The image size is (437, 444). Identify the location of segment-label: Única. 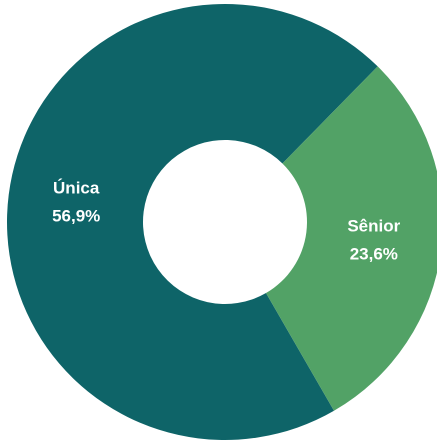
(76, 188).